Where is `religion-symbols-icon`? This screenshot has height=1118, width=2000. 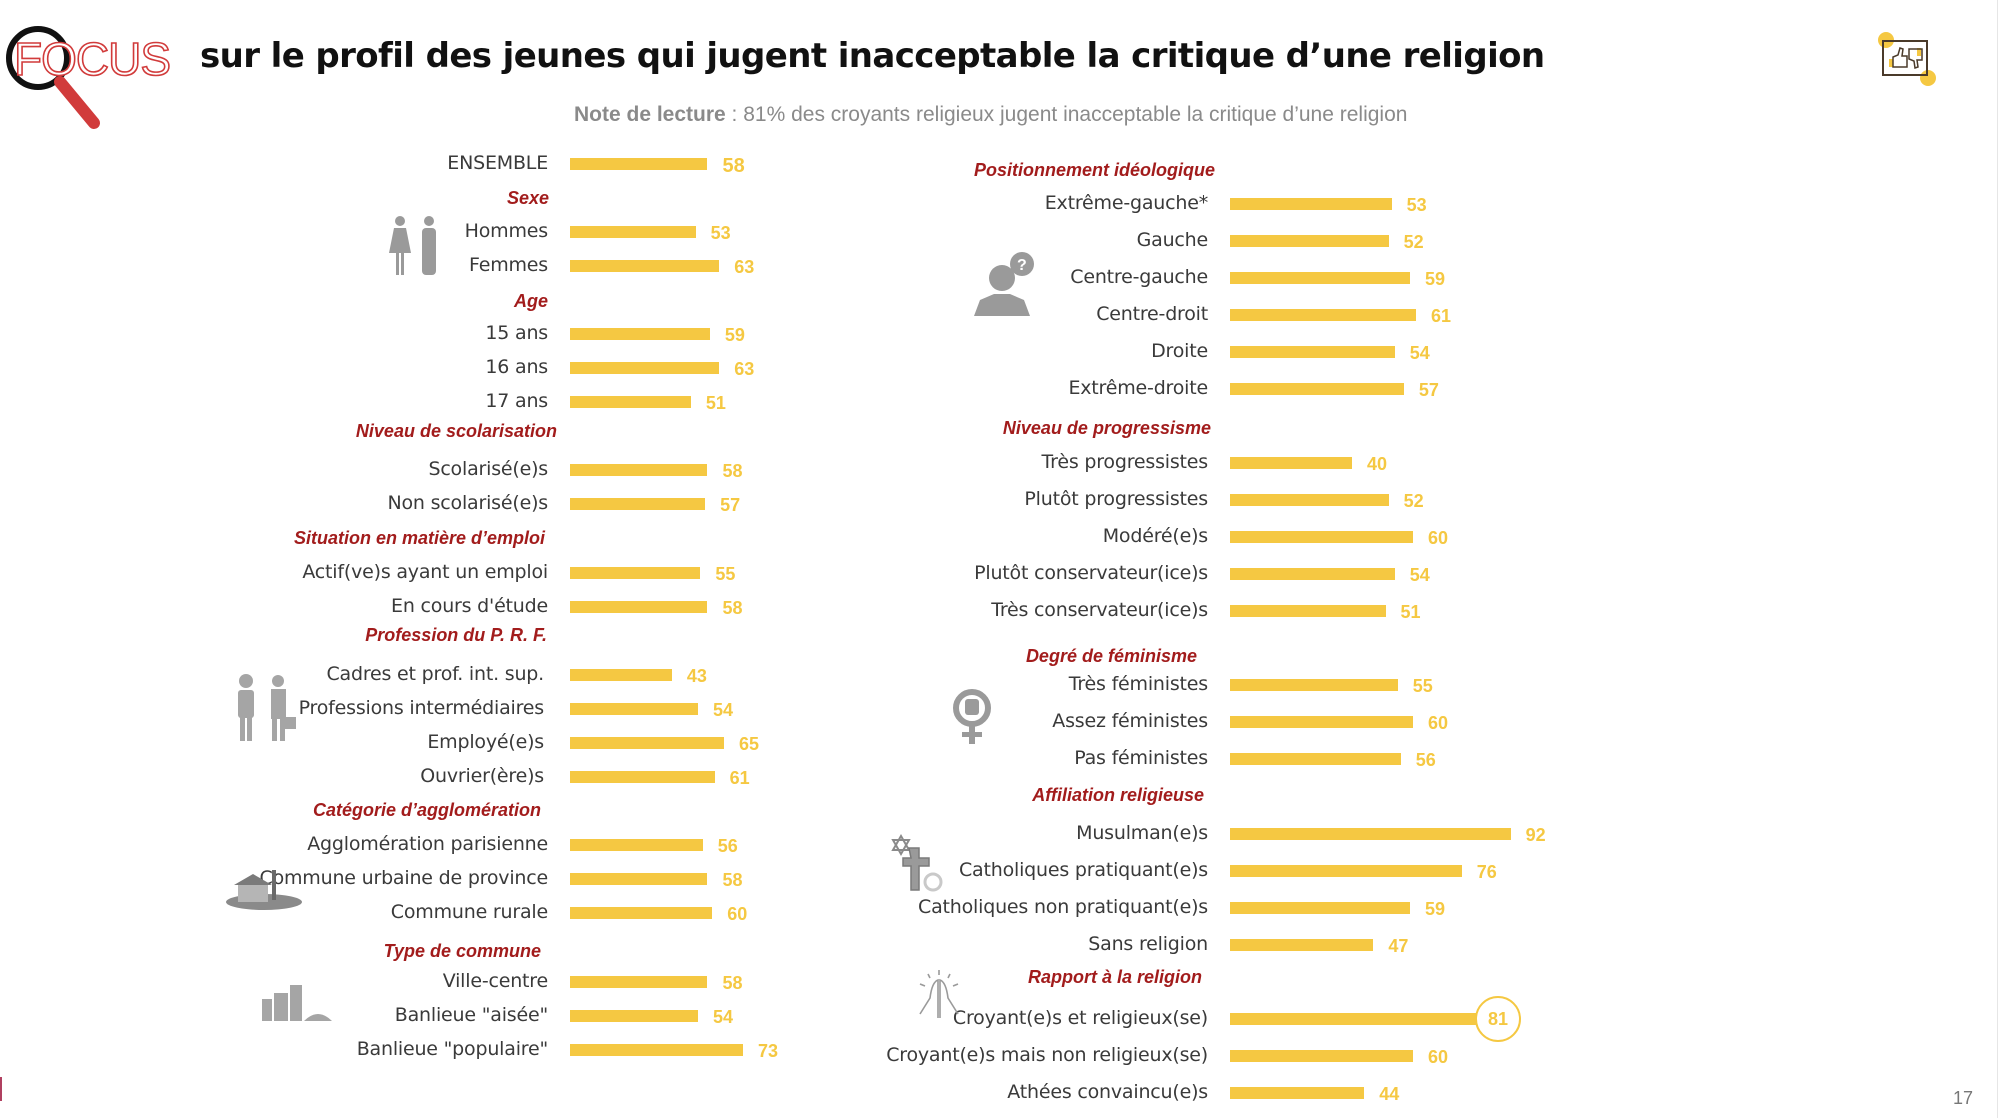
religion-symbols-icon is located at coordinates (917, 863).